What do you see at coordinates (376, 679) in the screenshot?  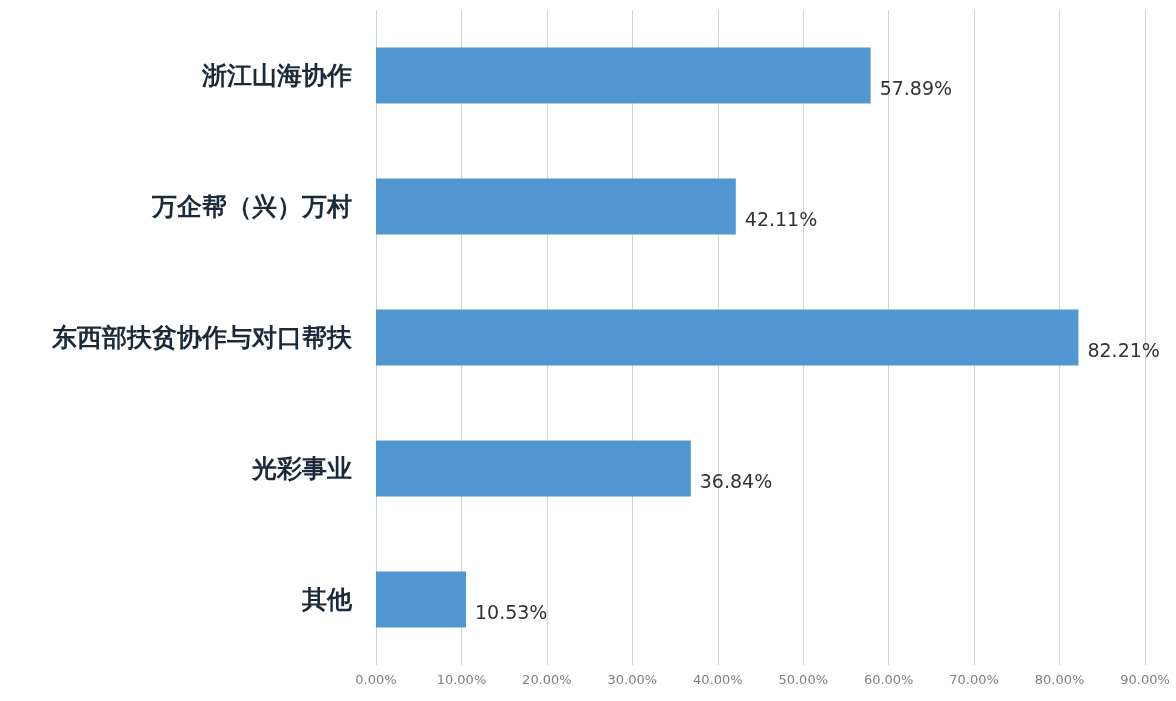 I see `x-tick-label: 0.00%` at bounding box center [376, 679].